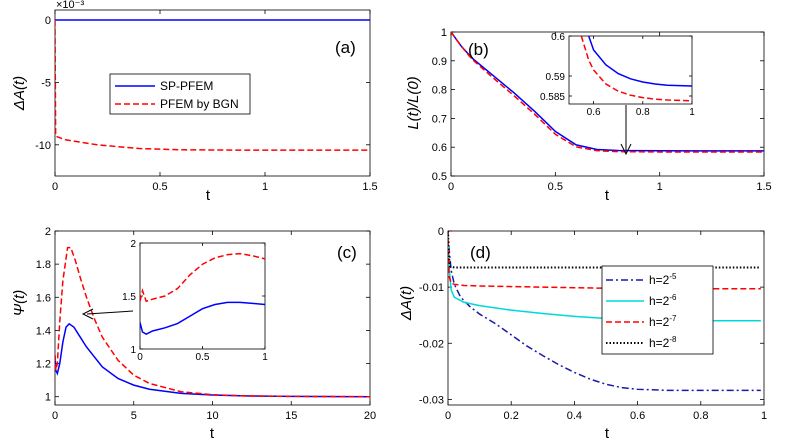  What do you see at coordinates (180, 94) in the screenshot?
I see `legend-a: SP-PFEM PFEM by BGN` at bounding box center [180, 94].